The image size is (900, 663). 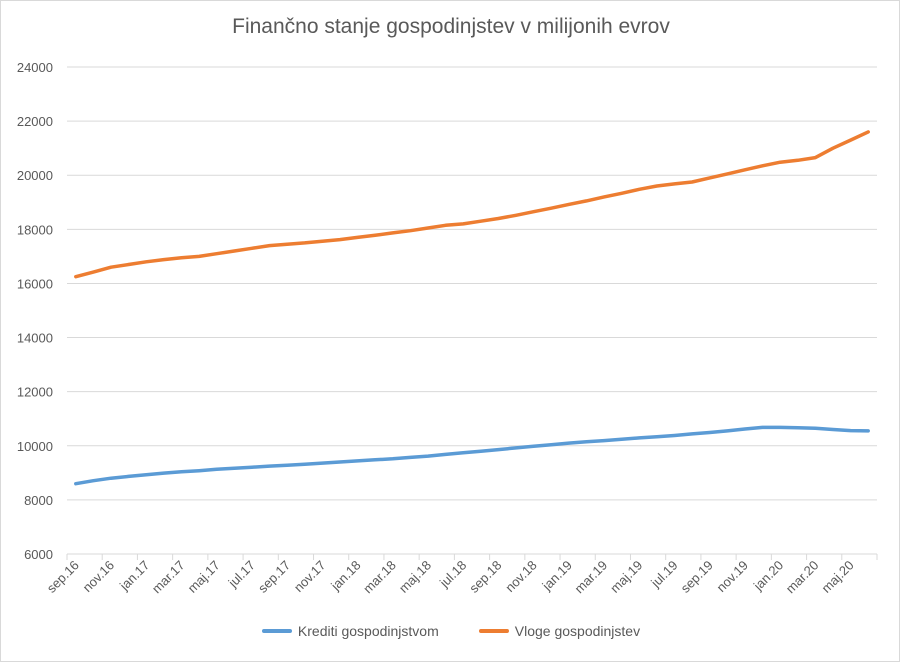 I want to click on legend-item-krediti: Krediti gospodinjstvom, so click(x=350, y=631).